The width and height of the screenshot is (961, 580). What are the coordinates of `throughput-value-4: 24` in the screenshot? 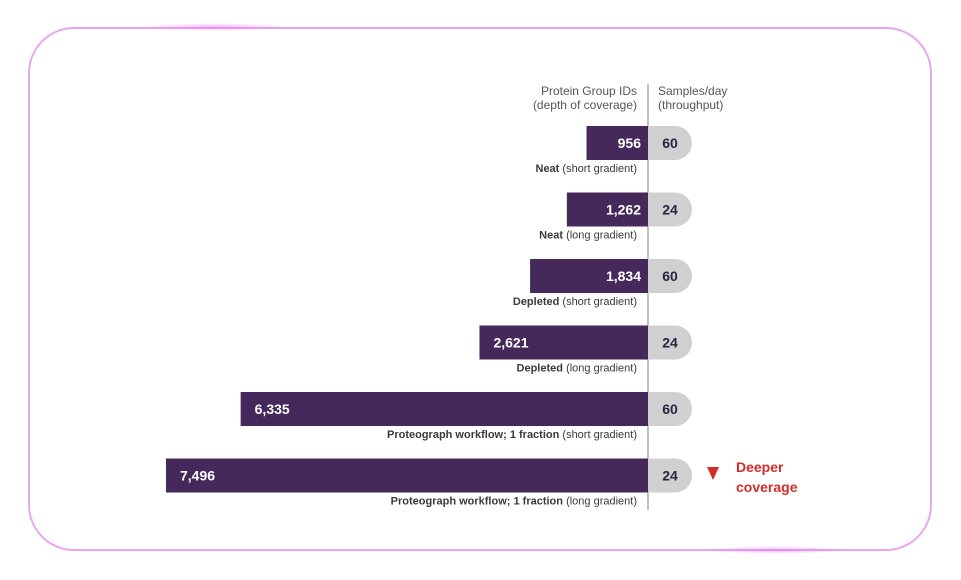 It's located at (670, 343).